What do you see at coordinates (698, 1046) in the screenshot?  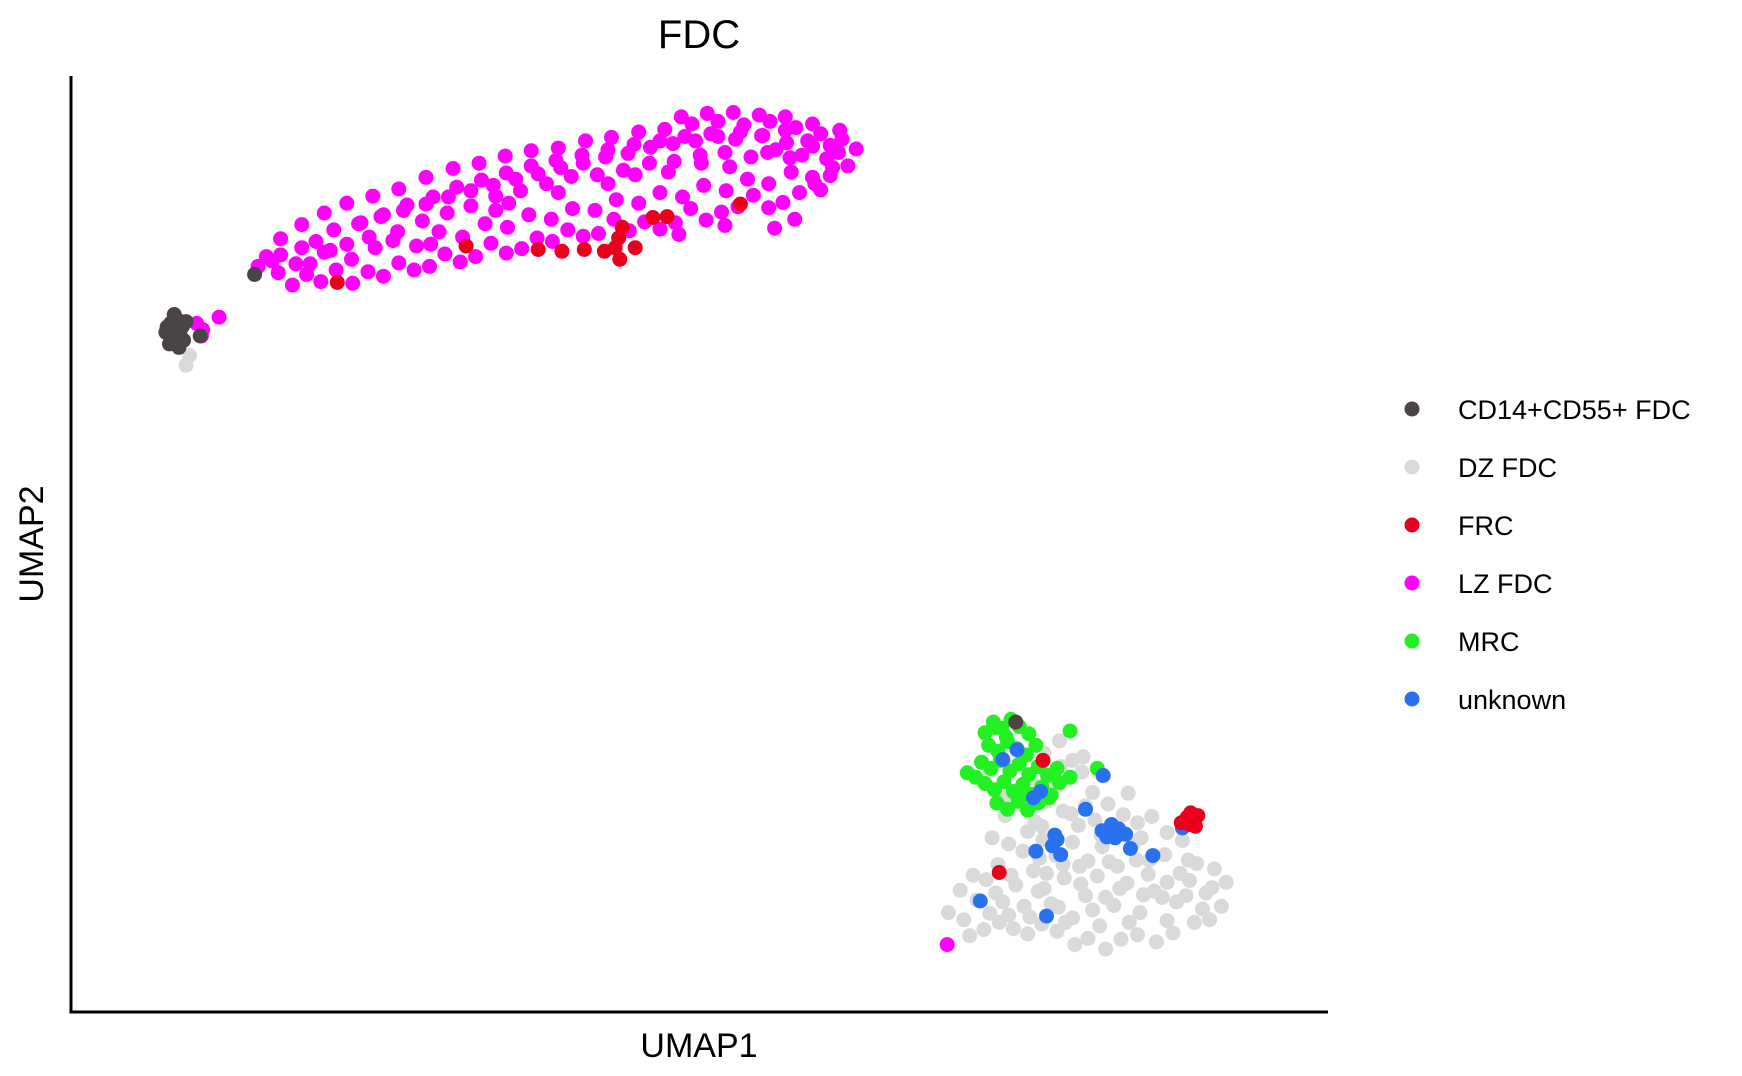 I see `x-axis-title: UMAP1` at bounding box center [698, 1046].